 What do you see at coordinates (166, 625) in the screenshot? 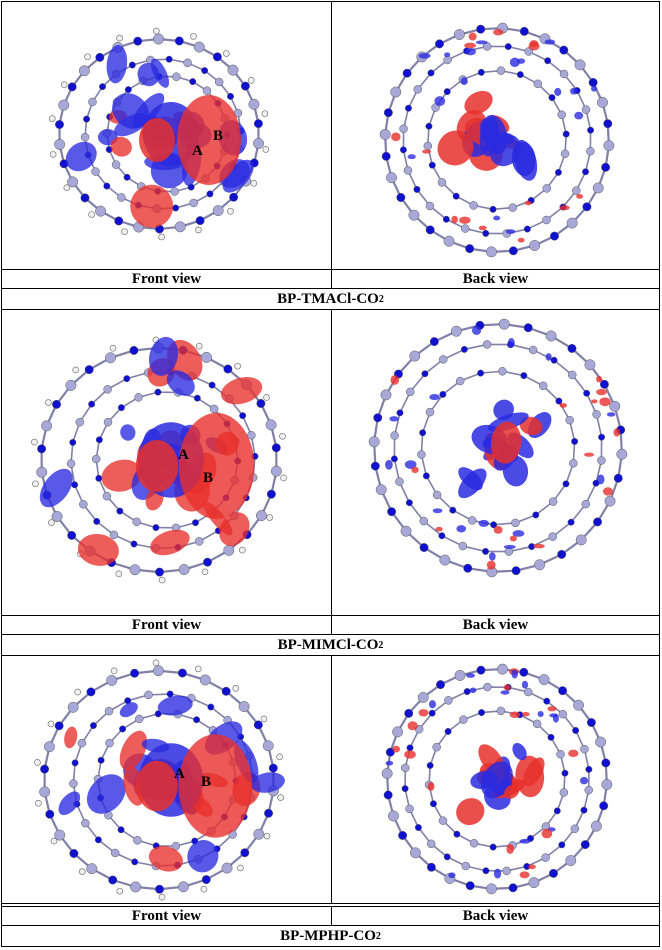
I see `front-view-label-2: Front view` at bounding box center [166, 625].